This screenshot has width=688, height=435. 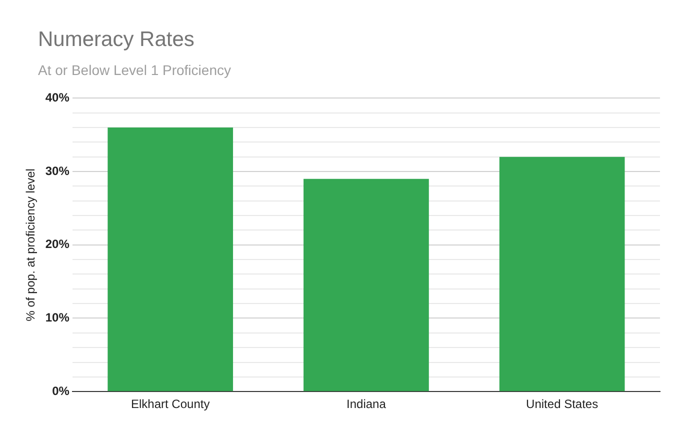 What do you see at coordinates (57, 97) in the screenshot?
I see `y-tick-label: 40%` at bounding box center [57, 97].